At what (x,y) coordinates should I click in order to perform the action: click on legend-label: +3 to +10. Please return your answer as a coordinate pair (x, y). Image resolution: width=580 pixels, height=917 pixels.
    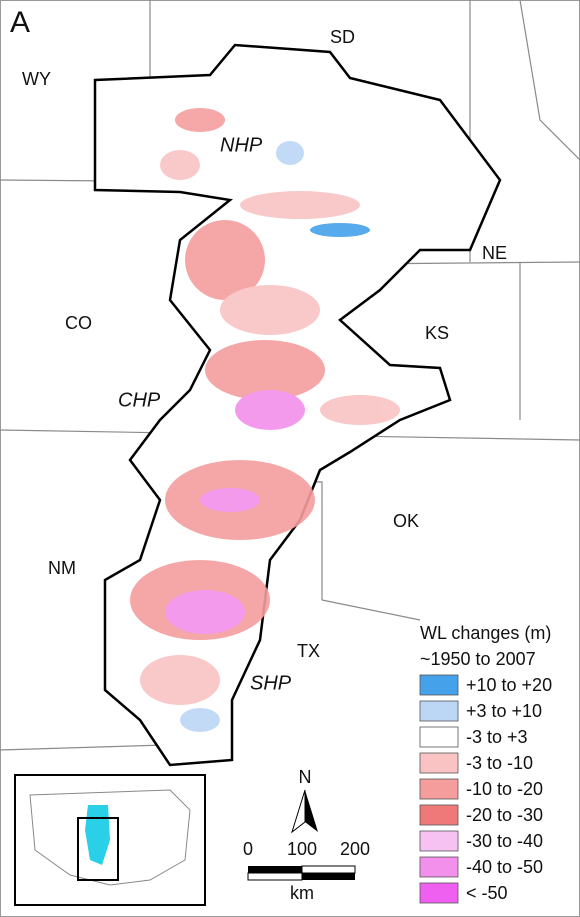
    Looking at the image, I should click on (504, 711).